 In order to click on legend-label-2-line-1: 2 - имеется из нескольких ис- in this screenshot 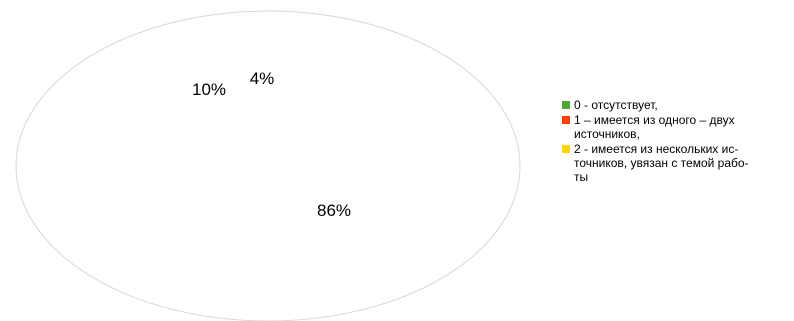, I will do `click(656, 149)`.